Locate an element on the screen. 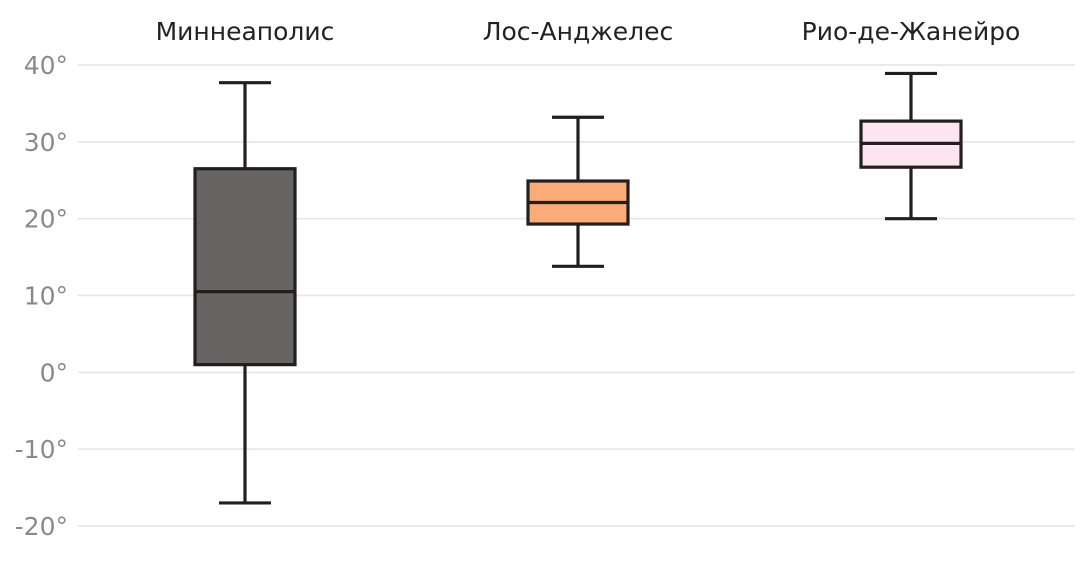 The image size is (1089, 571). y-tick-label: 20° is located at coordinates (46, 219).